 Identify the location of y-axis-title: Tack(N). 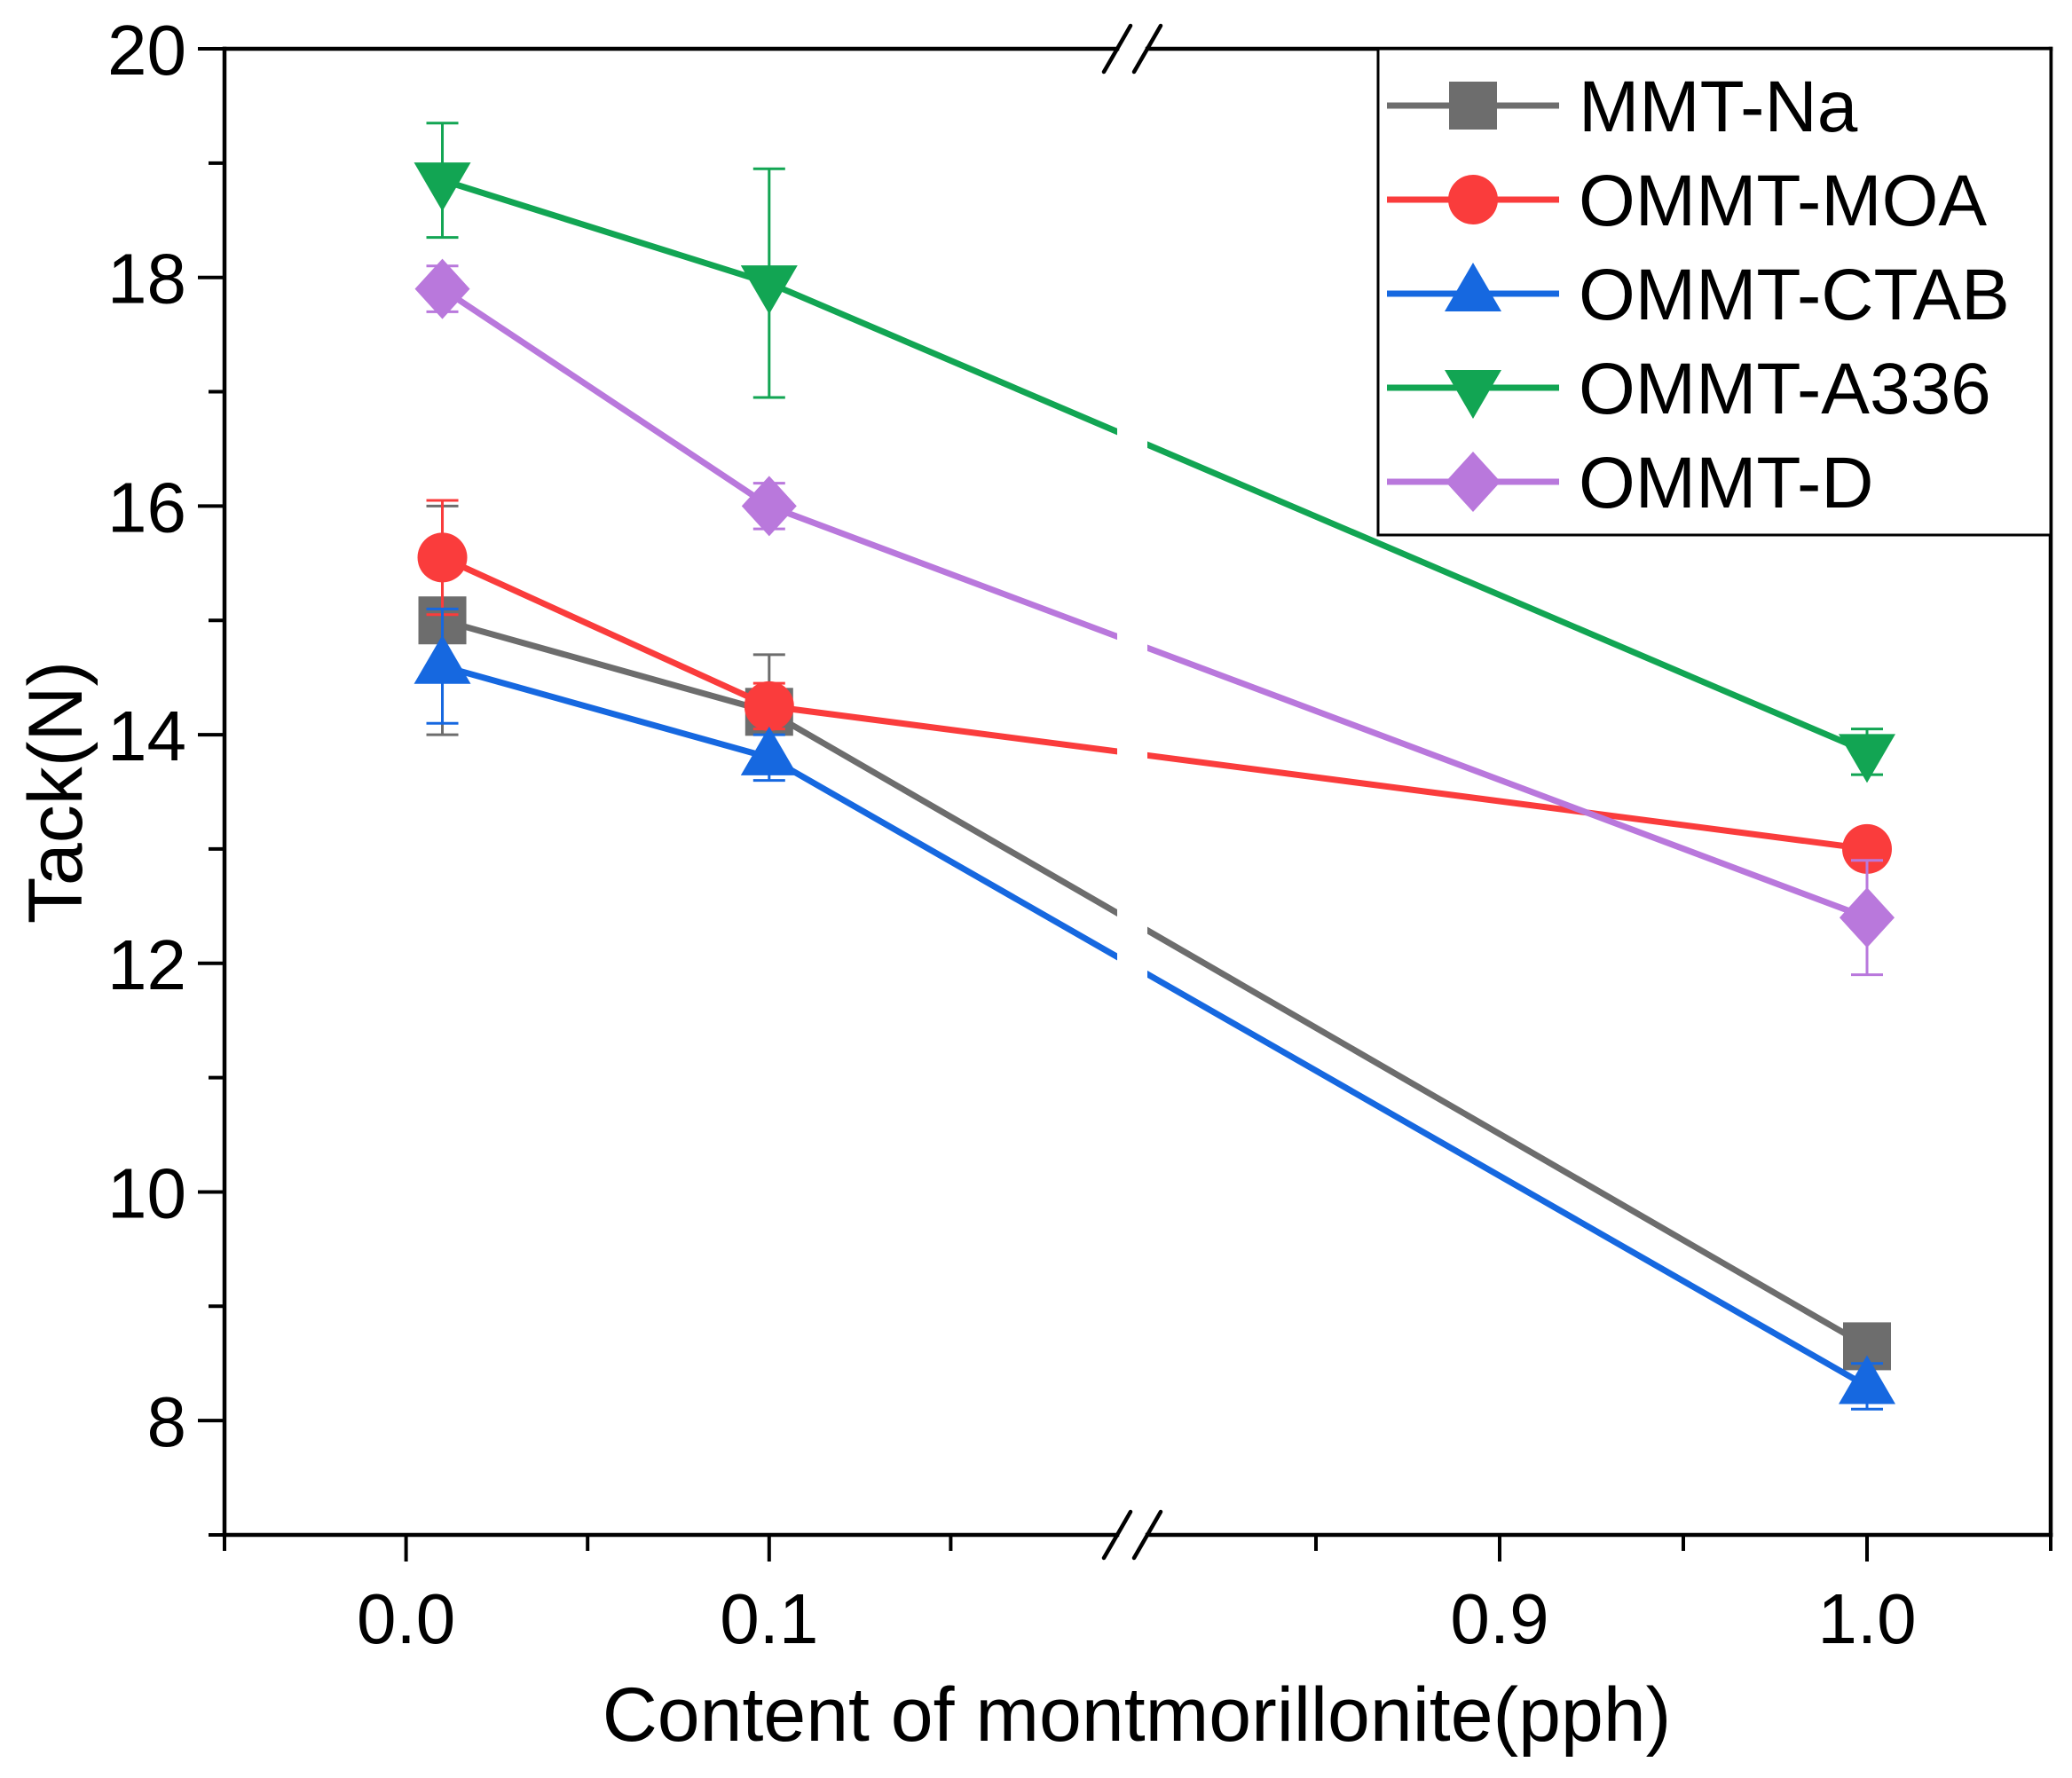
(56, 792).